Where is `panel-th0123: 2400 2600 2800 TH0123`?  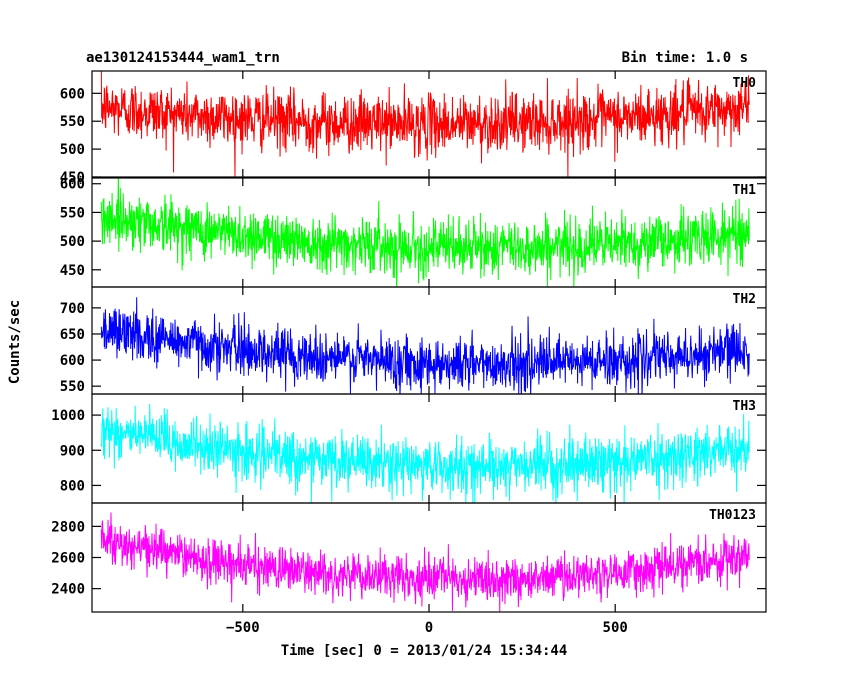 panel-th0123: 2400 2600 2800 TH0123 is located at coordinates (409, 557).